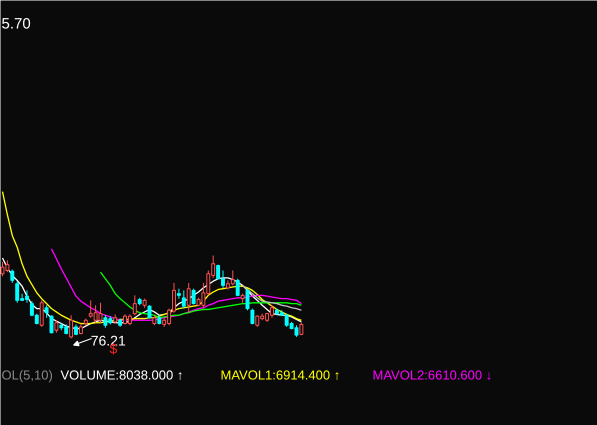 The width and height of the screenshot is (597, 425). Describe the element at coordinates (16, 24) in the screenshot. I see `text: 5.70` at that location.